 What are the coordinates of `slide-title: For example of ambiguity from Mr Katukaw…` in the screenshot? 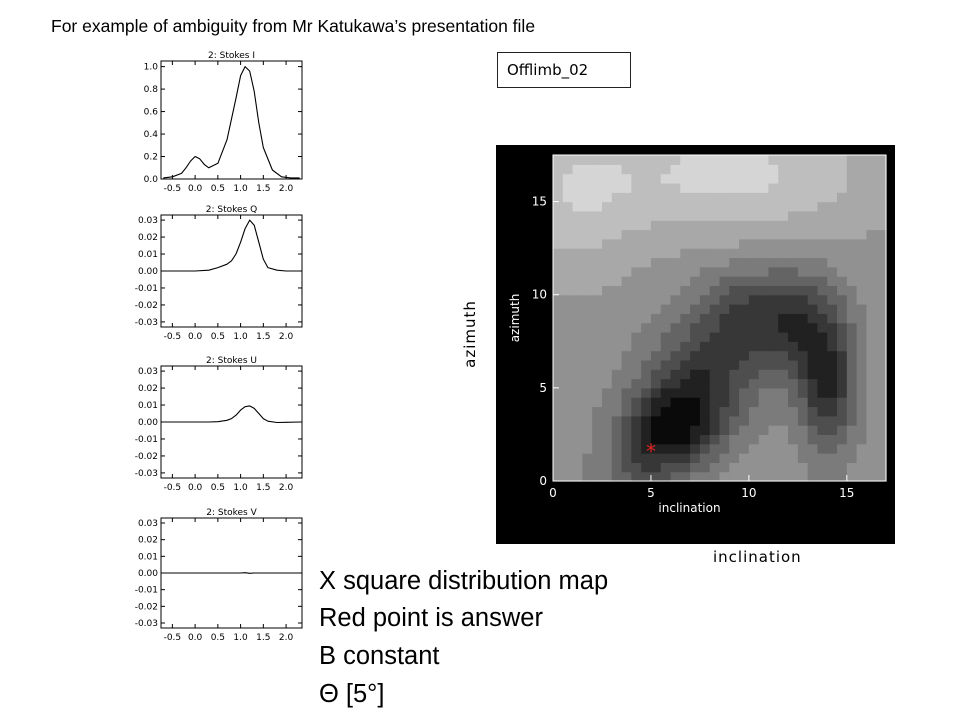 It's located at (293, 26).